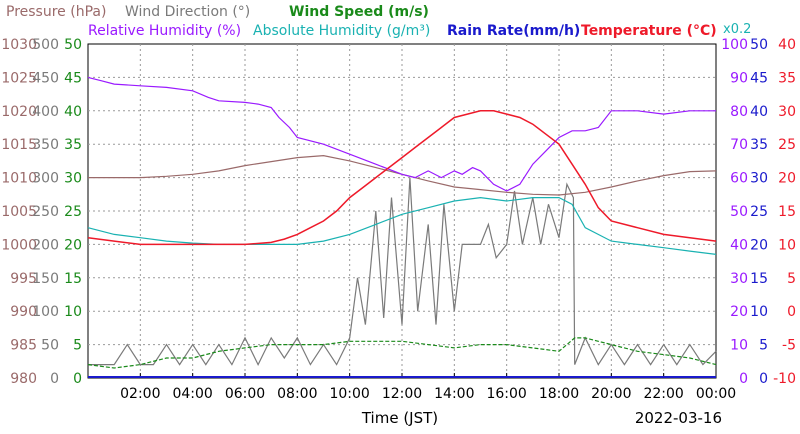 The width and height of the screenshot is (800, 434). Describe the element at coordinates (19, 212) in the screenshot. I see `tick-label: 1005` at that location.